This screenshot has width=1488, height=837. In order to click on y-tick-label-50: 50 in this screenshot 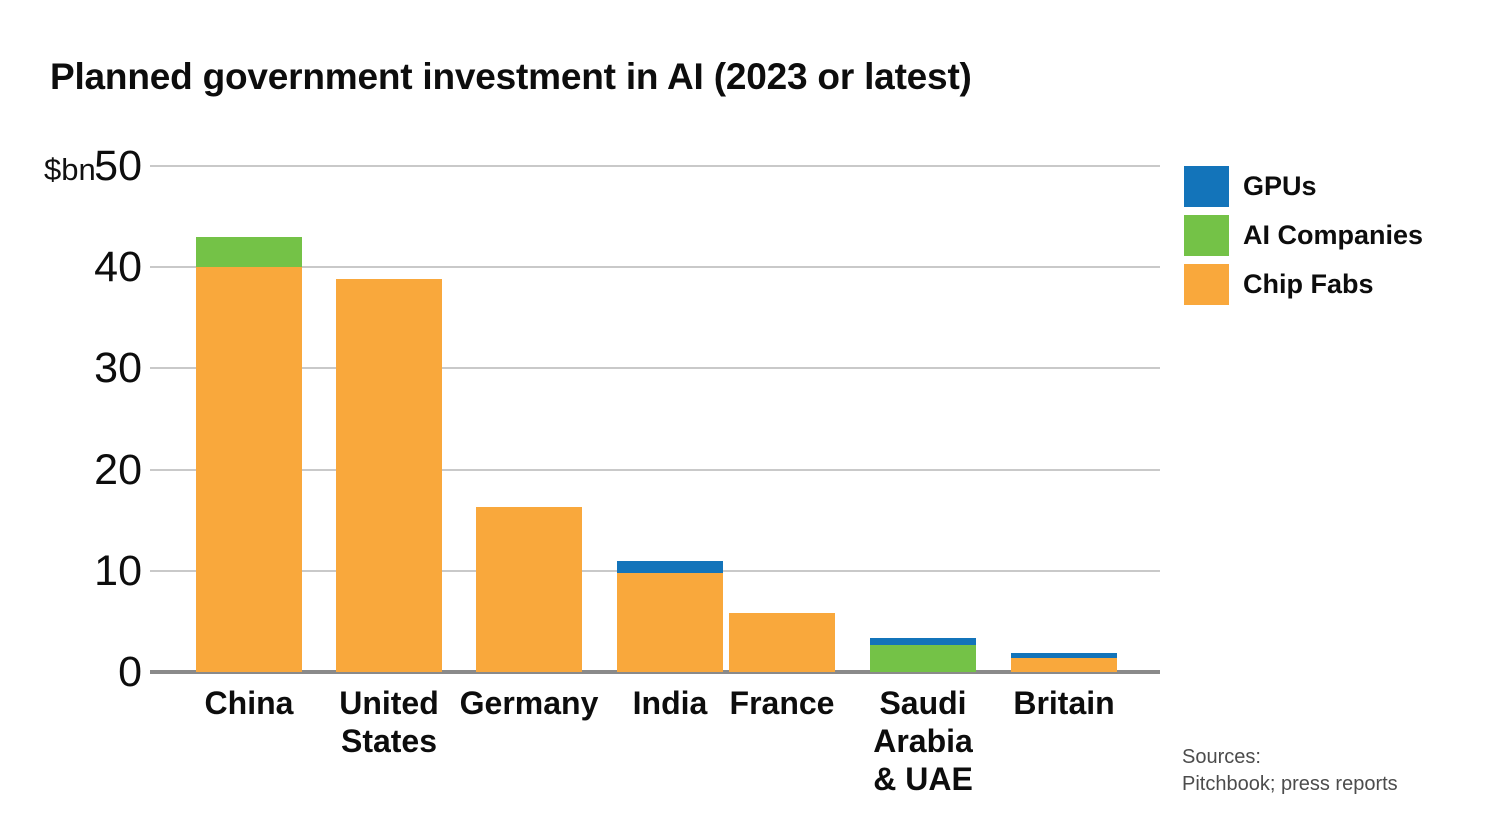, I will do `click(118, 166)`.